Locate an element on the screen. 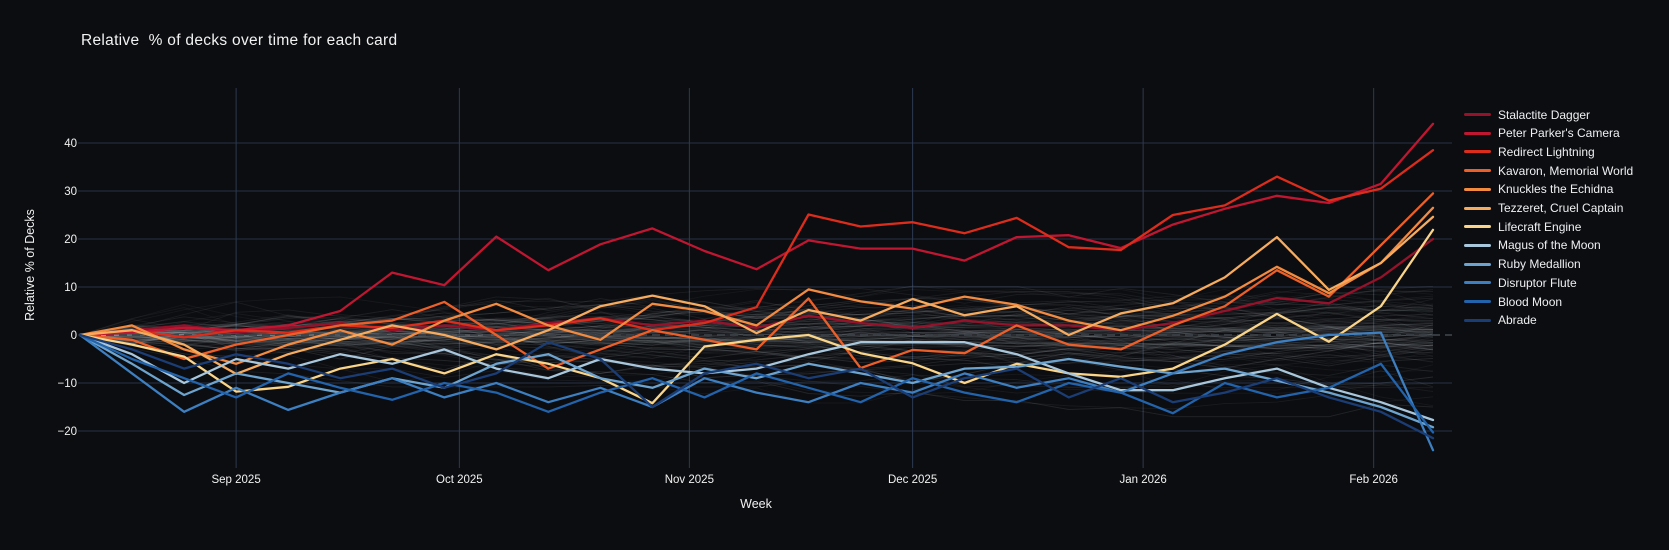 This screenshot has width=1669, height=550. legend-item-9: Disruptor Flute is located at coordinates (1520, 282).